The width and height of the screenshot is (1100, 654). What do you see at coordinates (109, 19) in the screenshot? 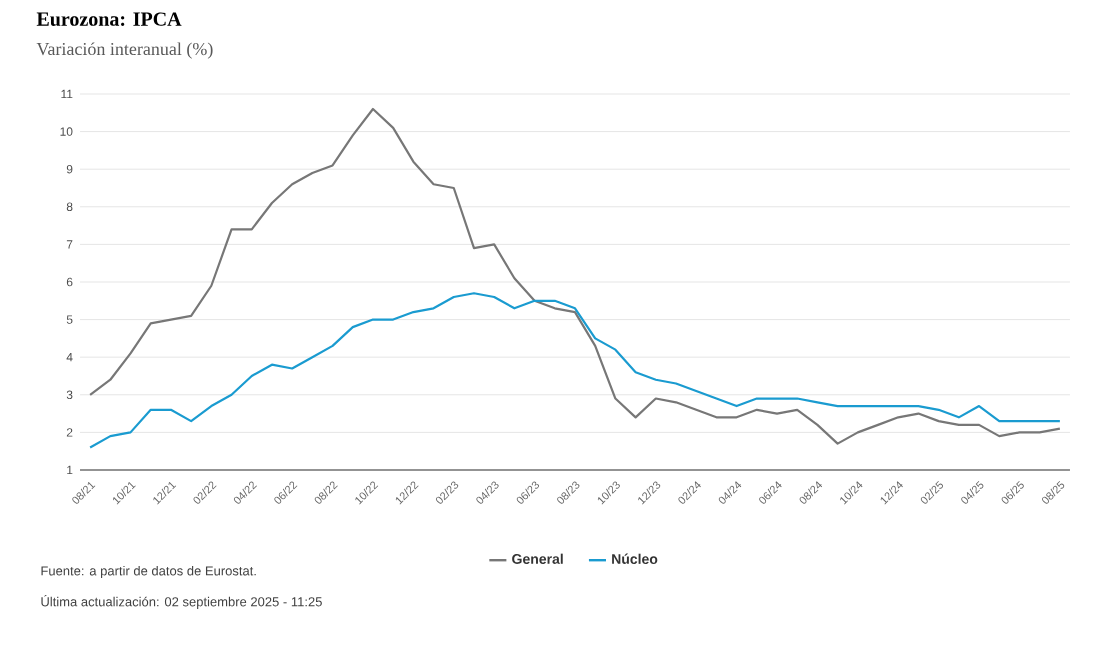
I see `chart-title: Eurozona: IPCA` at bounding box center [109, 19].